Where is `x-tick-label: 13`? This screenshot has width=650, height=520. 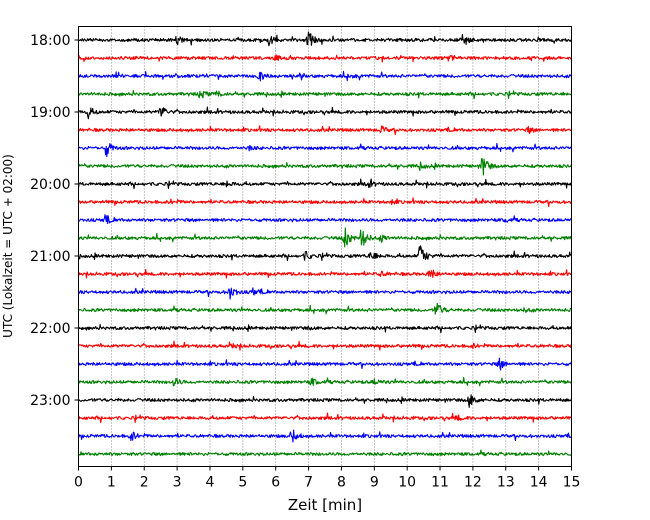 x-tick-label: 13 is located at coordinates (506, 483).